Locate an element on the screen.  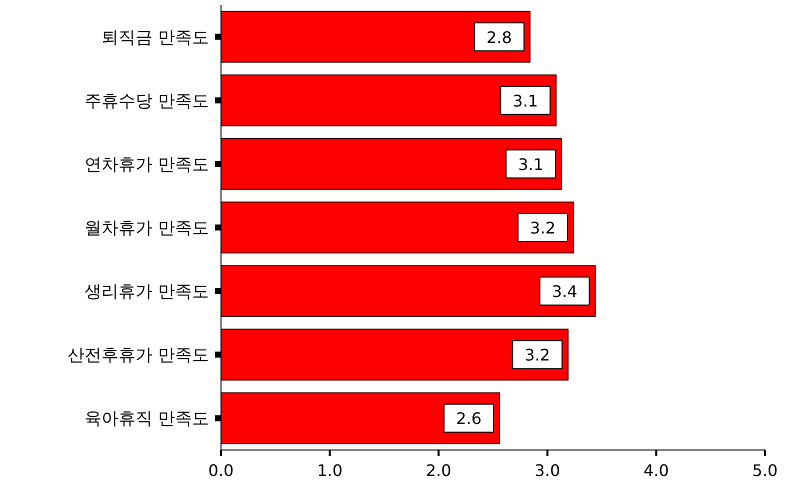
x-tick-label: 4.0 is located at coordinates (656, 470).